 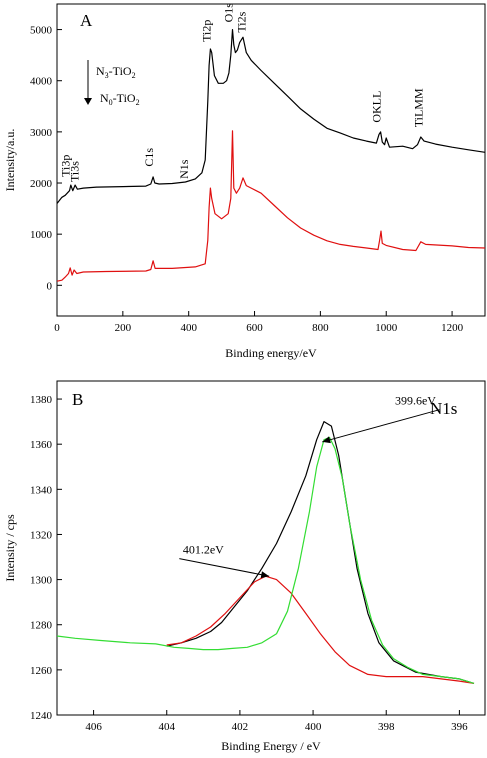 I want to click on y-tick-label: 1280, so click(x=41, y=626).